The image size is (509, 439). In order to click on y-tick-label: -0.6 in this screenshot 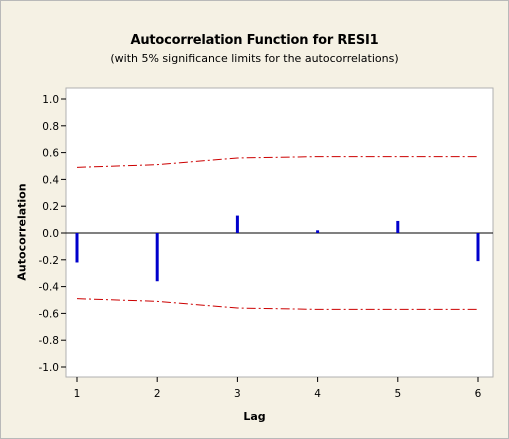, I will do `click(49, 314)`.